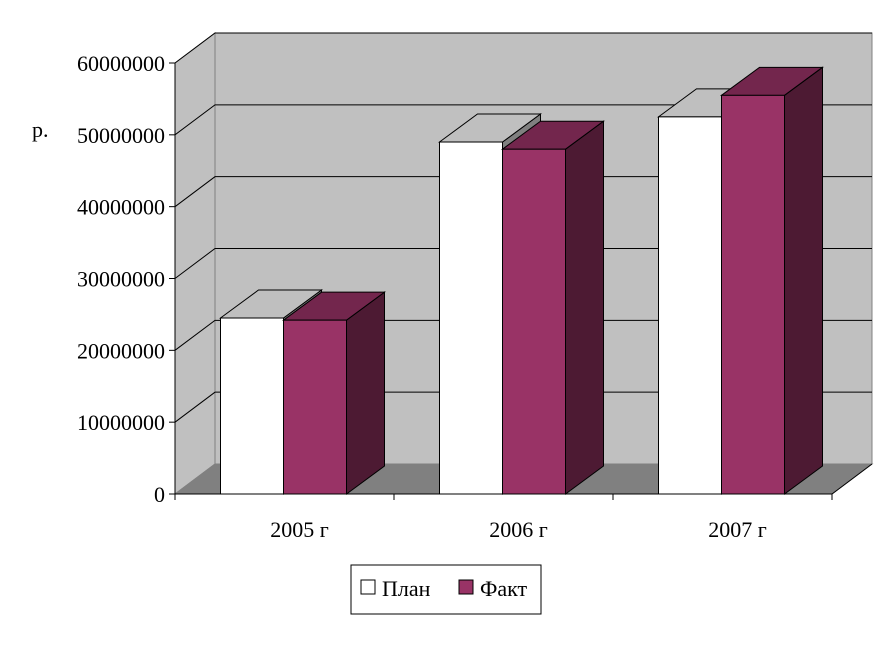 This screenshot has width=881, height=645. What do you see at coordinates (121, 63) in the screenshot?
I see `y-tick-label: 60000000` at bounding box center [121, 63].